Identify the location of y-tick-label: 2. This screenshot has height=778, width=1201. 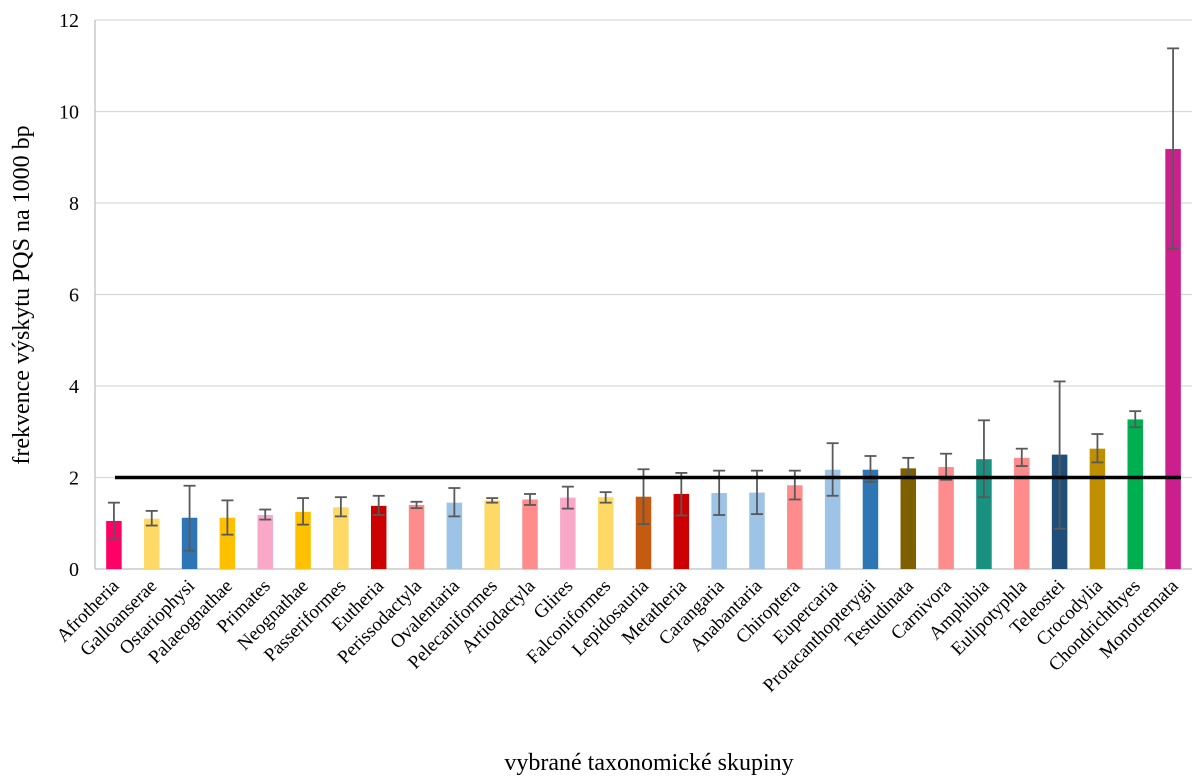
(74, 479).